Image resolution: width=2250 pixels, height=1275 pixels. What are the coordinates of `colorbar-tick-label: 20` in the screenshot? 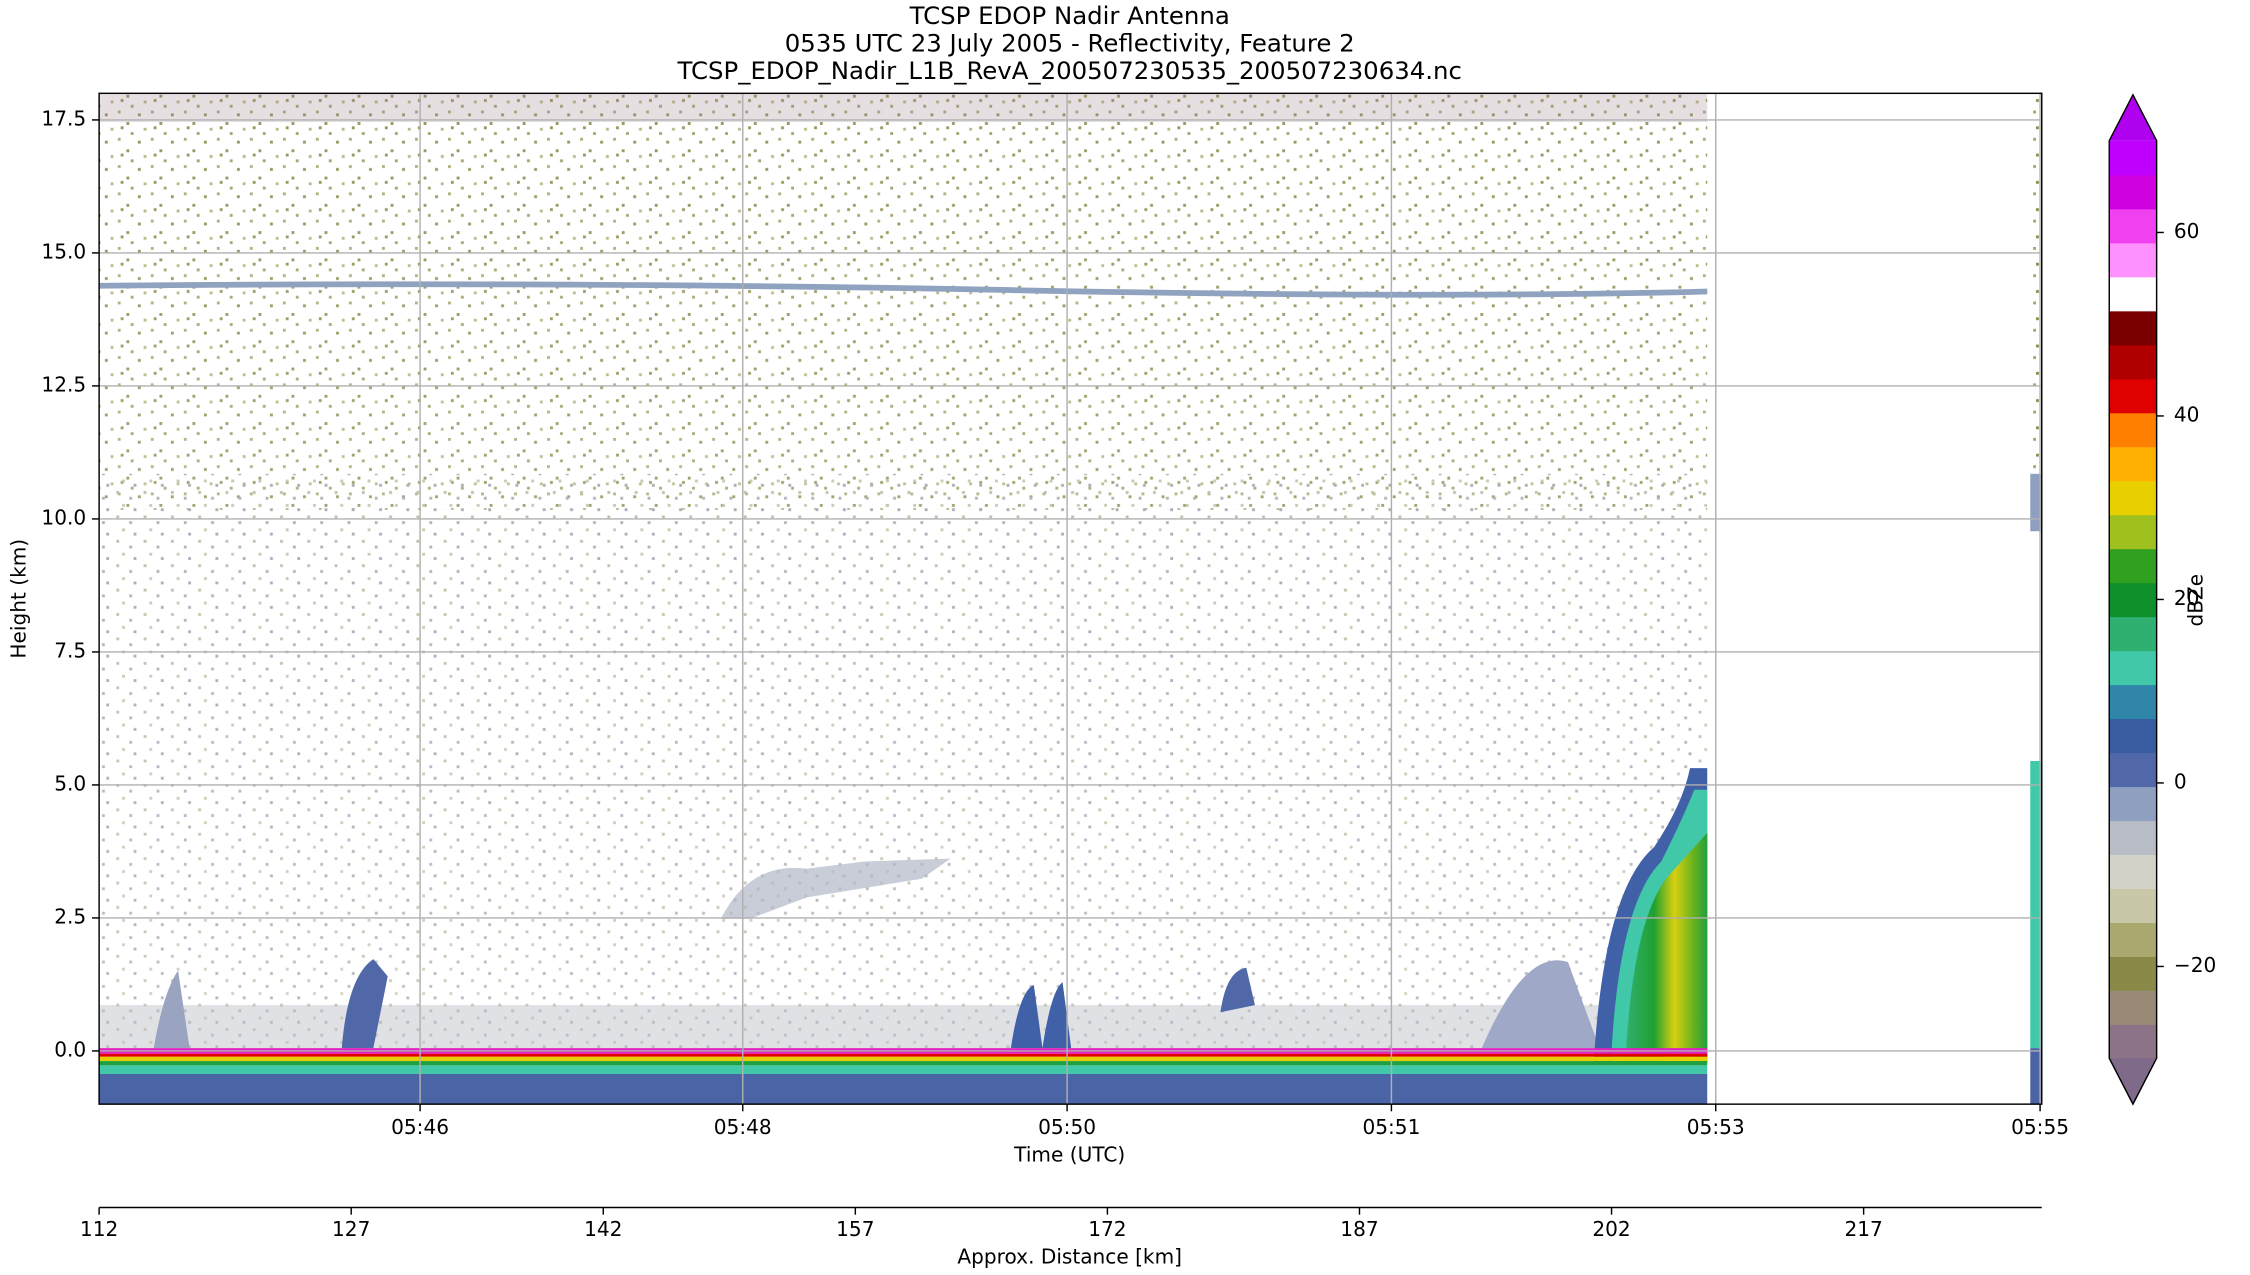 It's located at (2187, 598).